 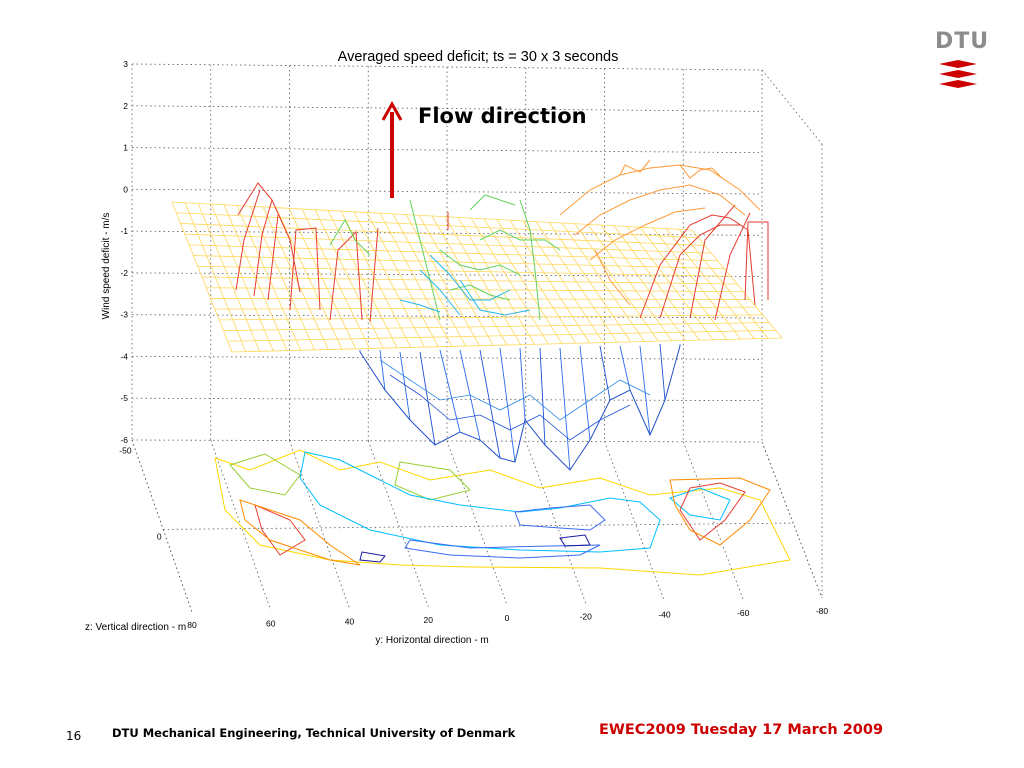 What do you see at coordinates (124, 398) in the screenshot?
I see `z-tick-label: -5` at bounding box center [124, 398].